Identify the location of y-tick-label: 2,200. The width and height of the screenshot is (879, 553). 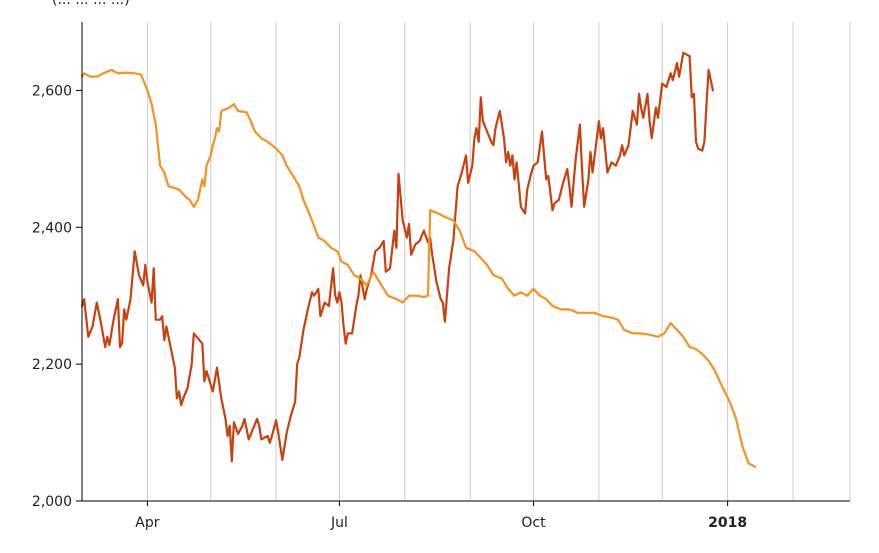
(52, 365).